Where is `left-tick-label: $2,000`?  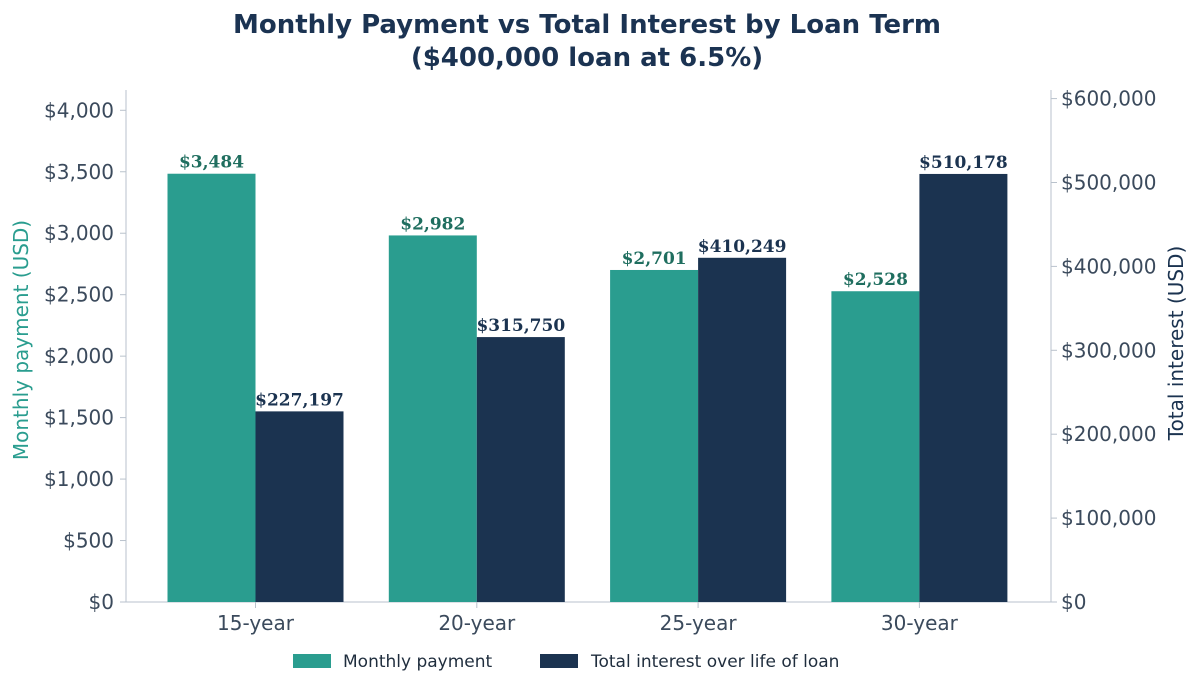 left-tick-label: $2,000 is located at coordinates (79, 356).